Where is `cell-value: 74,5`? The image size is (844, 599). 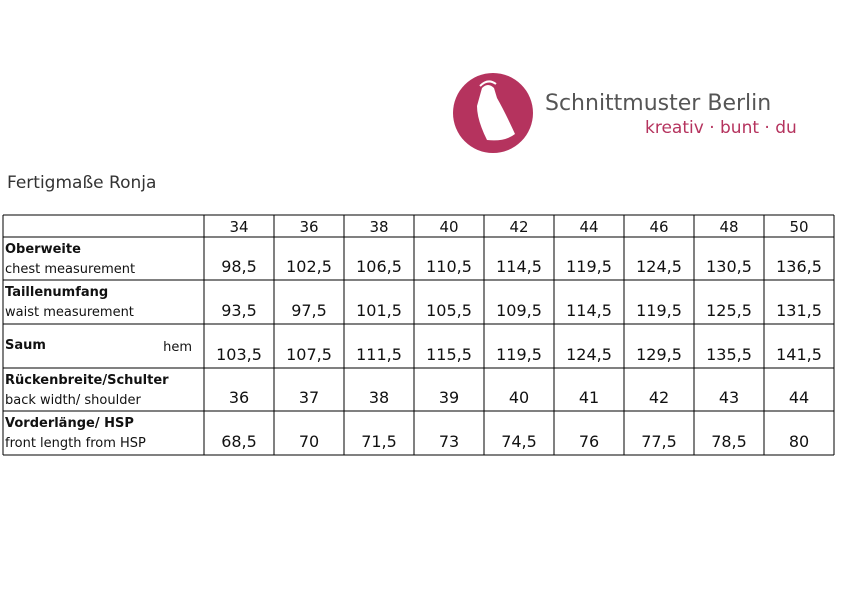 cell-value: 74,5 is located at coordinates (519, 441).